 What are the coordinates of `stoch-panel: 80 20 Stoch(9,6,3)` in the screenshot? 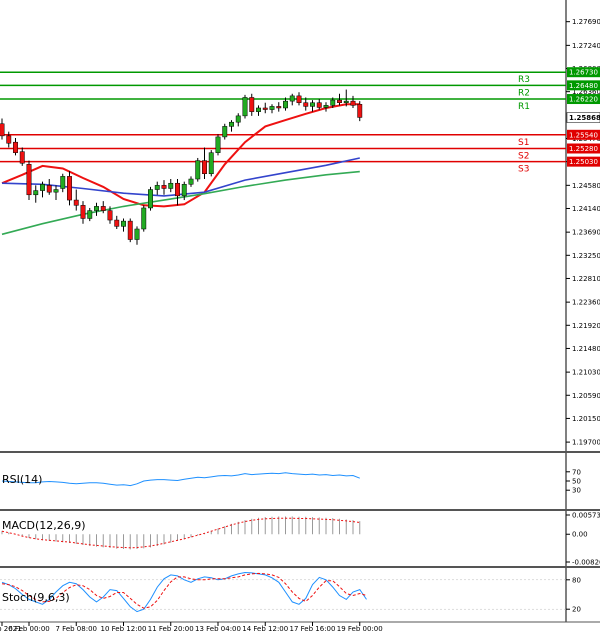 It's located at (290, 592).